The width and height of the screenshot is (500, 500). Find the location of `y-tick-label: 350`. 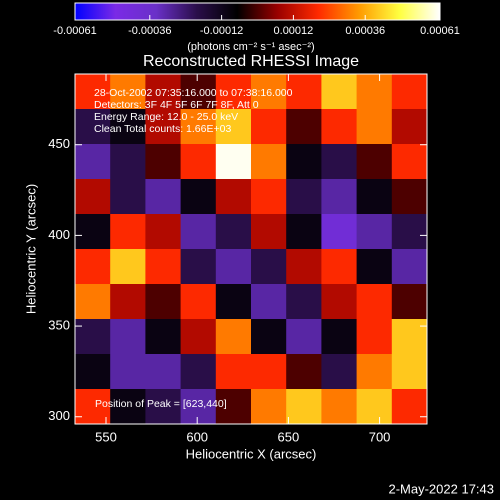

y-tick-label: 350 is located at coordinates (59, 325).